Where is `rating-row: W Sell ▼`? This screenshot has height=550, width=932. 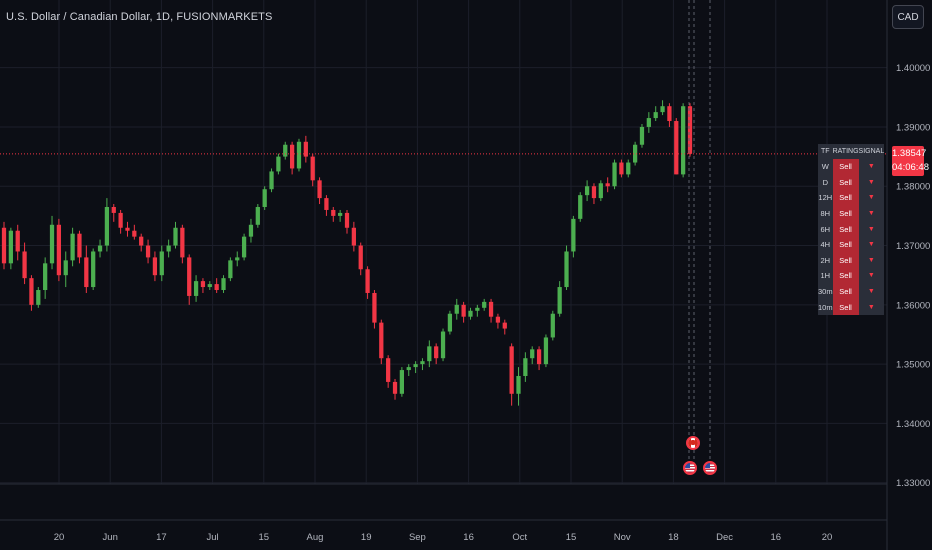
rating-row: W Sell ▼ is located at coordinates (851, 167).